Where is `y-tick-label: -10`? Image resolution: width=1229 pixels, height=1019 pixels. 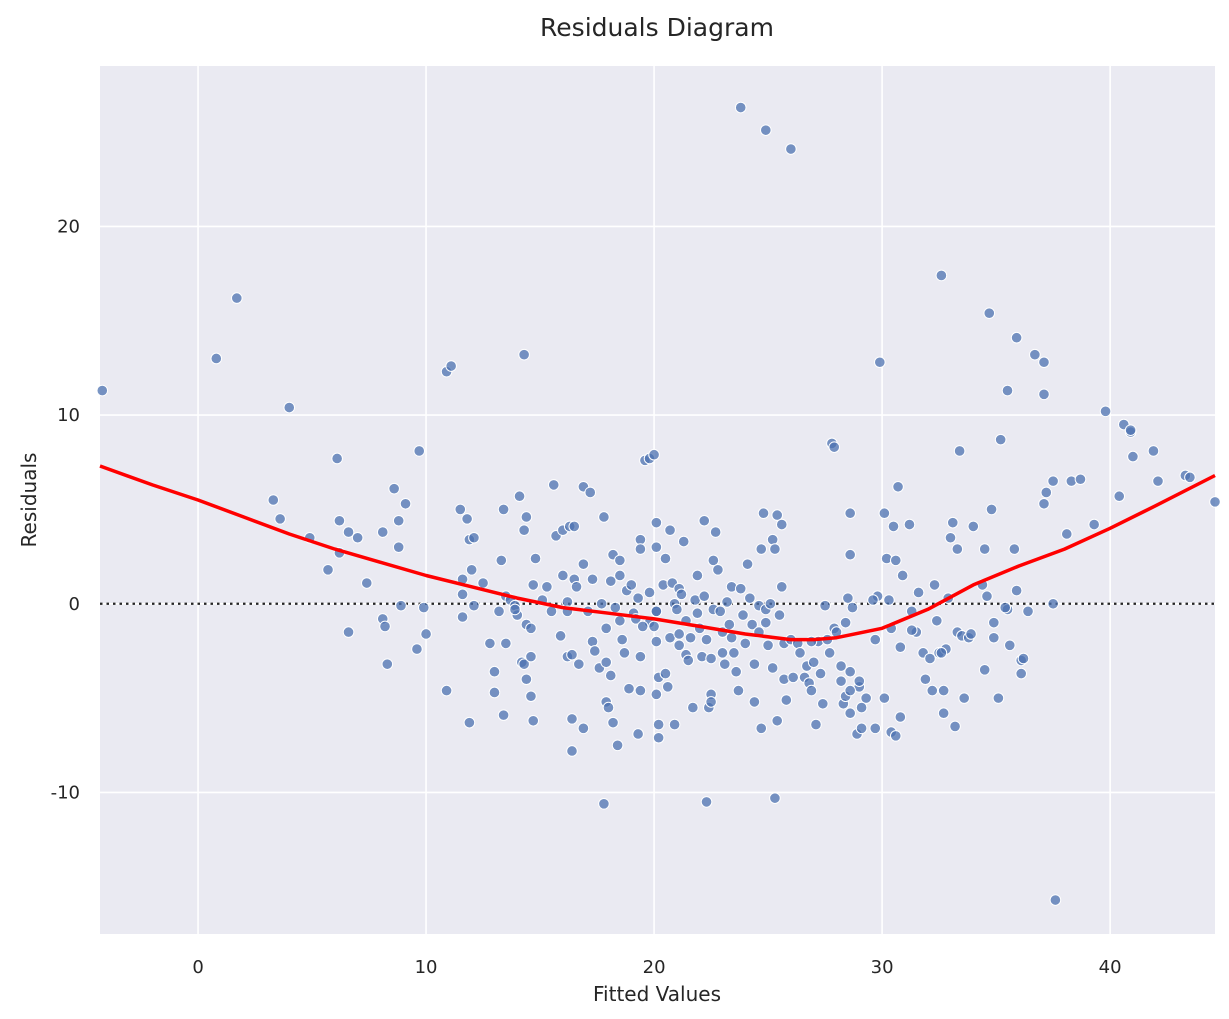
y-tick-label: -10 is located at coordinates (65, 792).